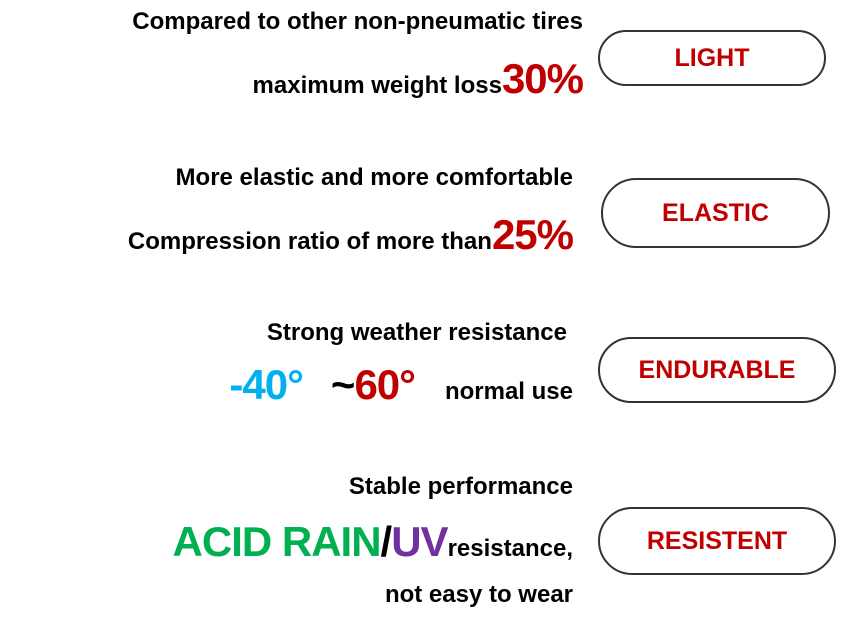 Image resolution: width=852 pixels, height=617 pixels. Describe the element at coordinates (460, 486) in the screenshot. I see `feature-4-line1: Stable performance` at that location.